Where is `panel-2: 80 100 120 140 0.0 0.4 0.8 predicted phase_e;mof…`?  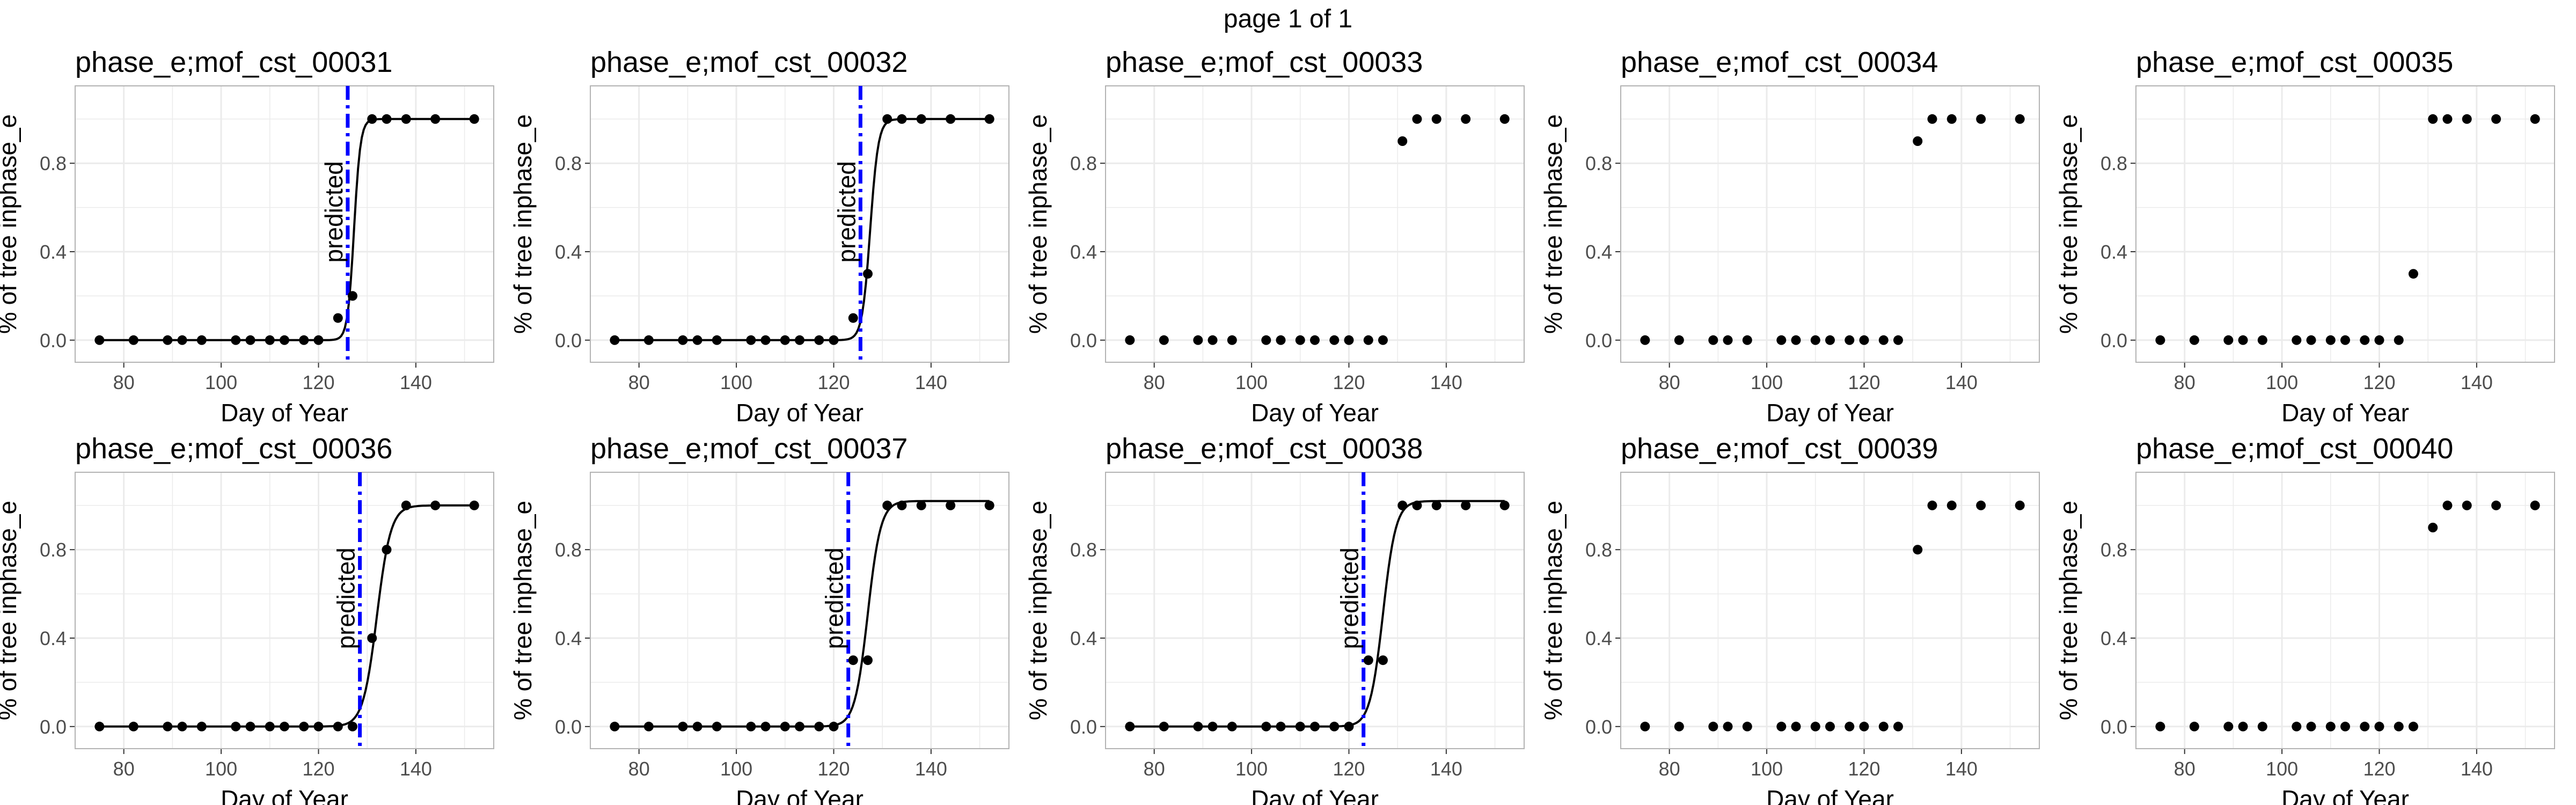 panel-2: 80 100 120 140 0.0 0.4 0.8 predicted phase_e;mof… is located at coordinates (759, 236).